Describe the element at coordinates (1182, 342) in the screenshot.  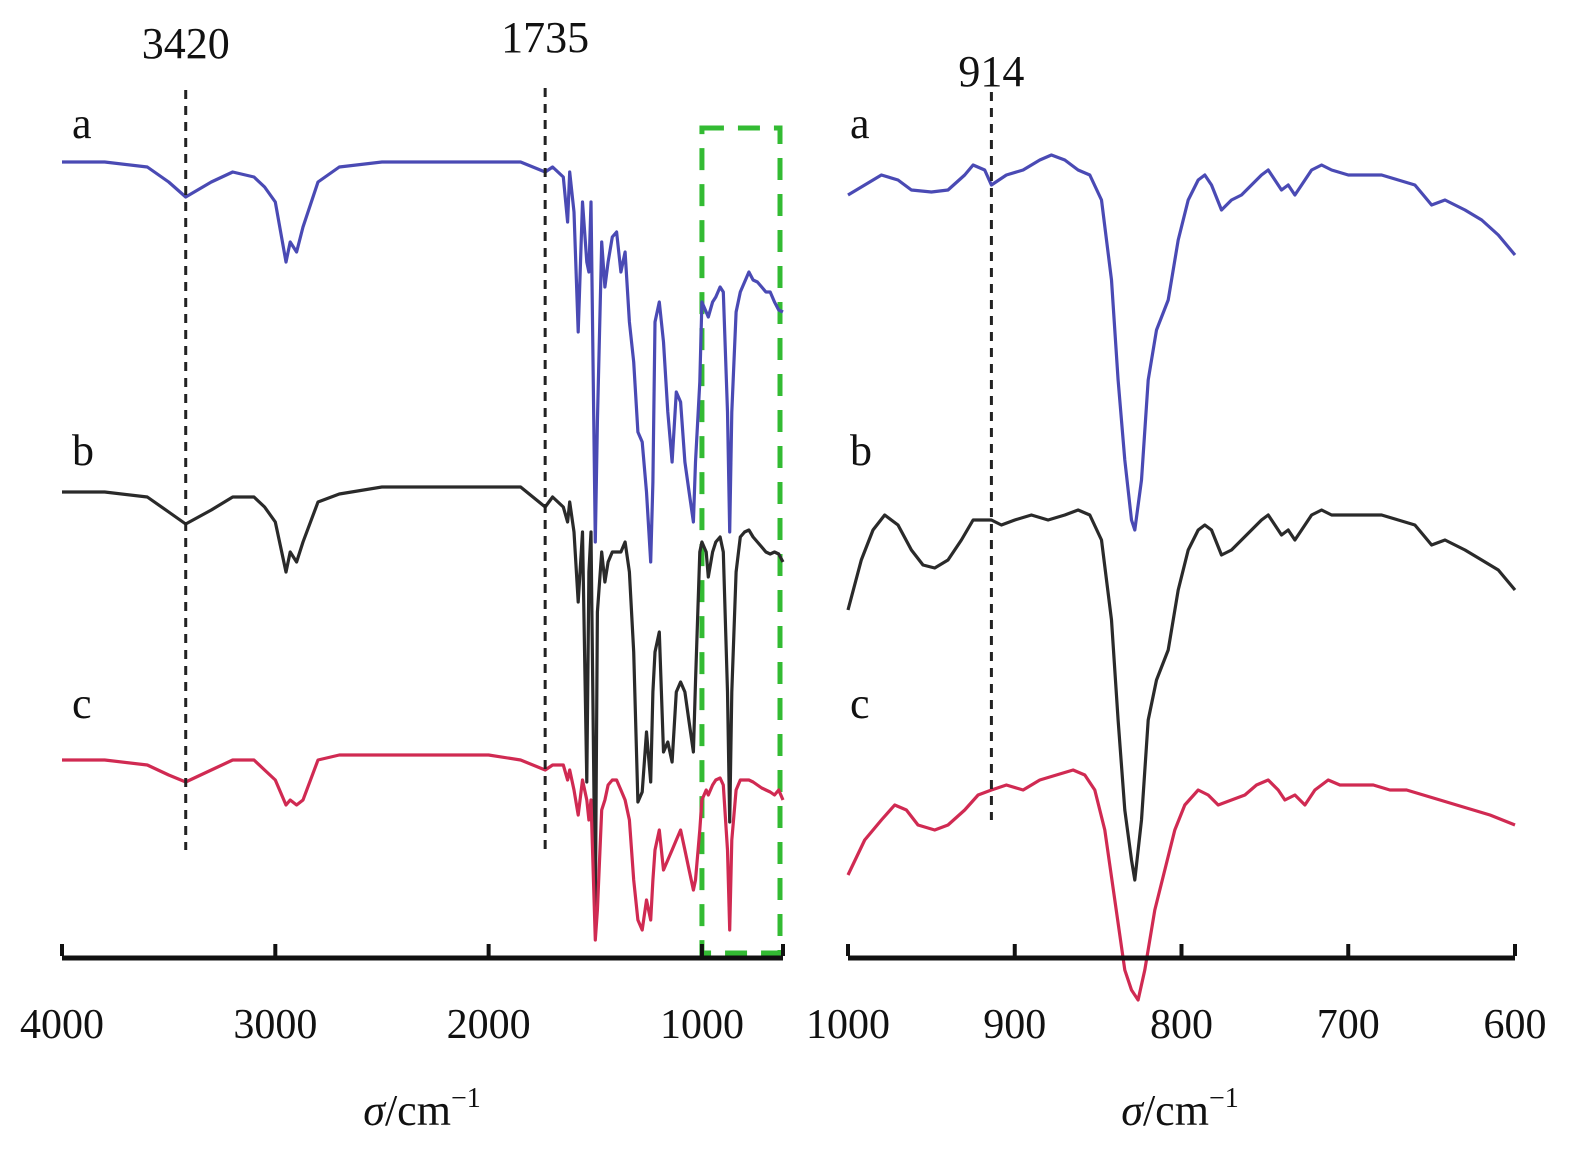
I see `series-line-a` at that location.